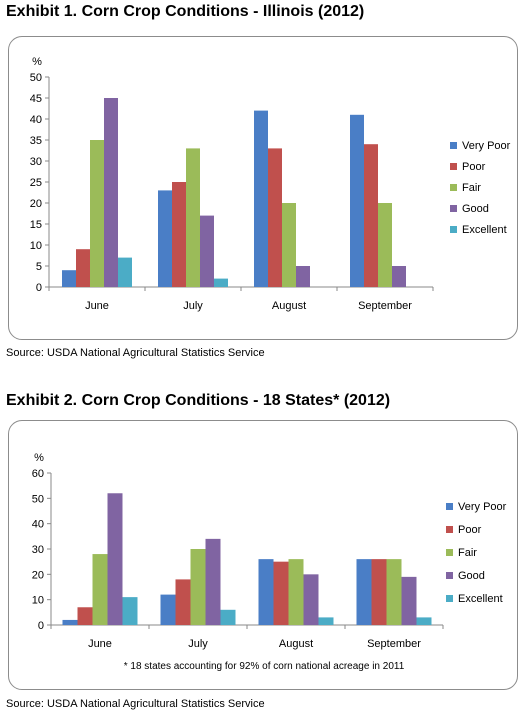  Describe the element at coordinates (38, 474) in the screenshot. I see `y-tick-label: 60` at that location.